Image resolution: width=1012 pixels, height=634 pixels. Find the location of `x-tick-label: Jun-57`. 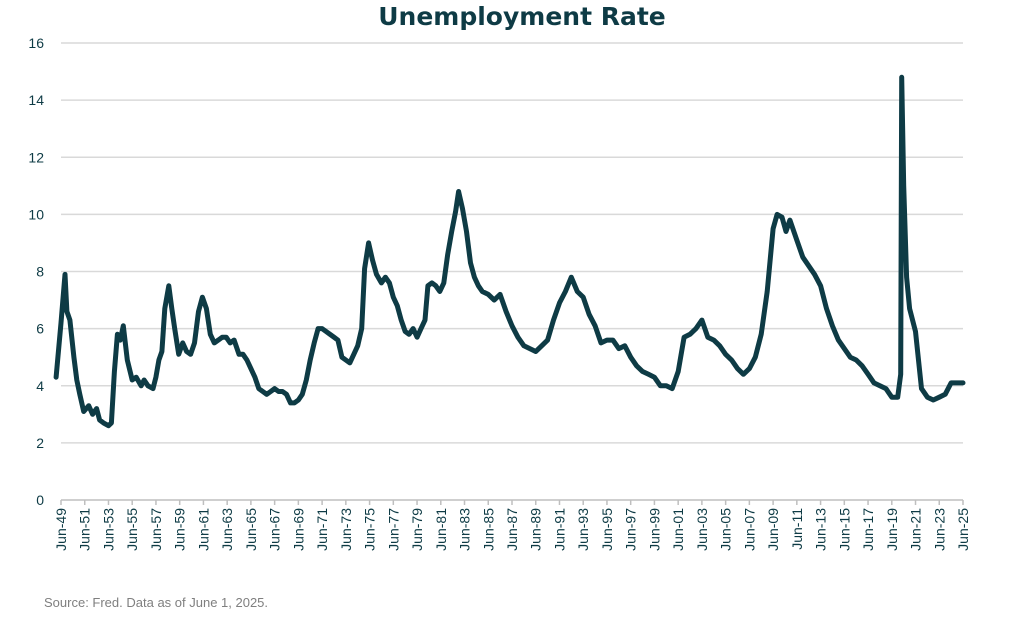

x-tick-label: Jun-57 is located at coordinates (156, 529).